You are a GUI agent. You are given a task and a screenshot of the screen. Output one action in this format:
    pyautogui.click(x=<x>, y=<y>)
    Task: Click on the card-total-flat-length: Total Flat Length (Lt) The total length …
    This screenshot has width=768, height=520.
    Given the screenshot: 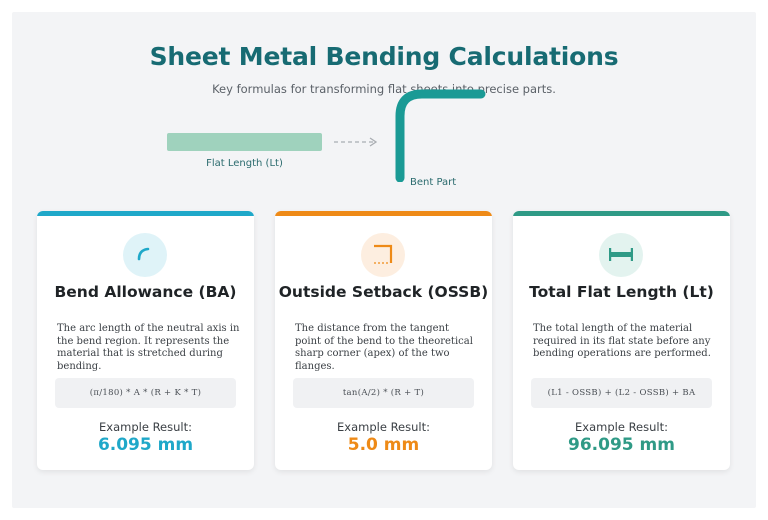 What is the action you would take?
    pyautogui.click(x=621, y=340)
    